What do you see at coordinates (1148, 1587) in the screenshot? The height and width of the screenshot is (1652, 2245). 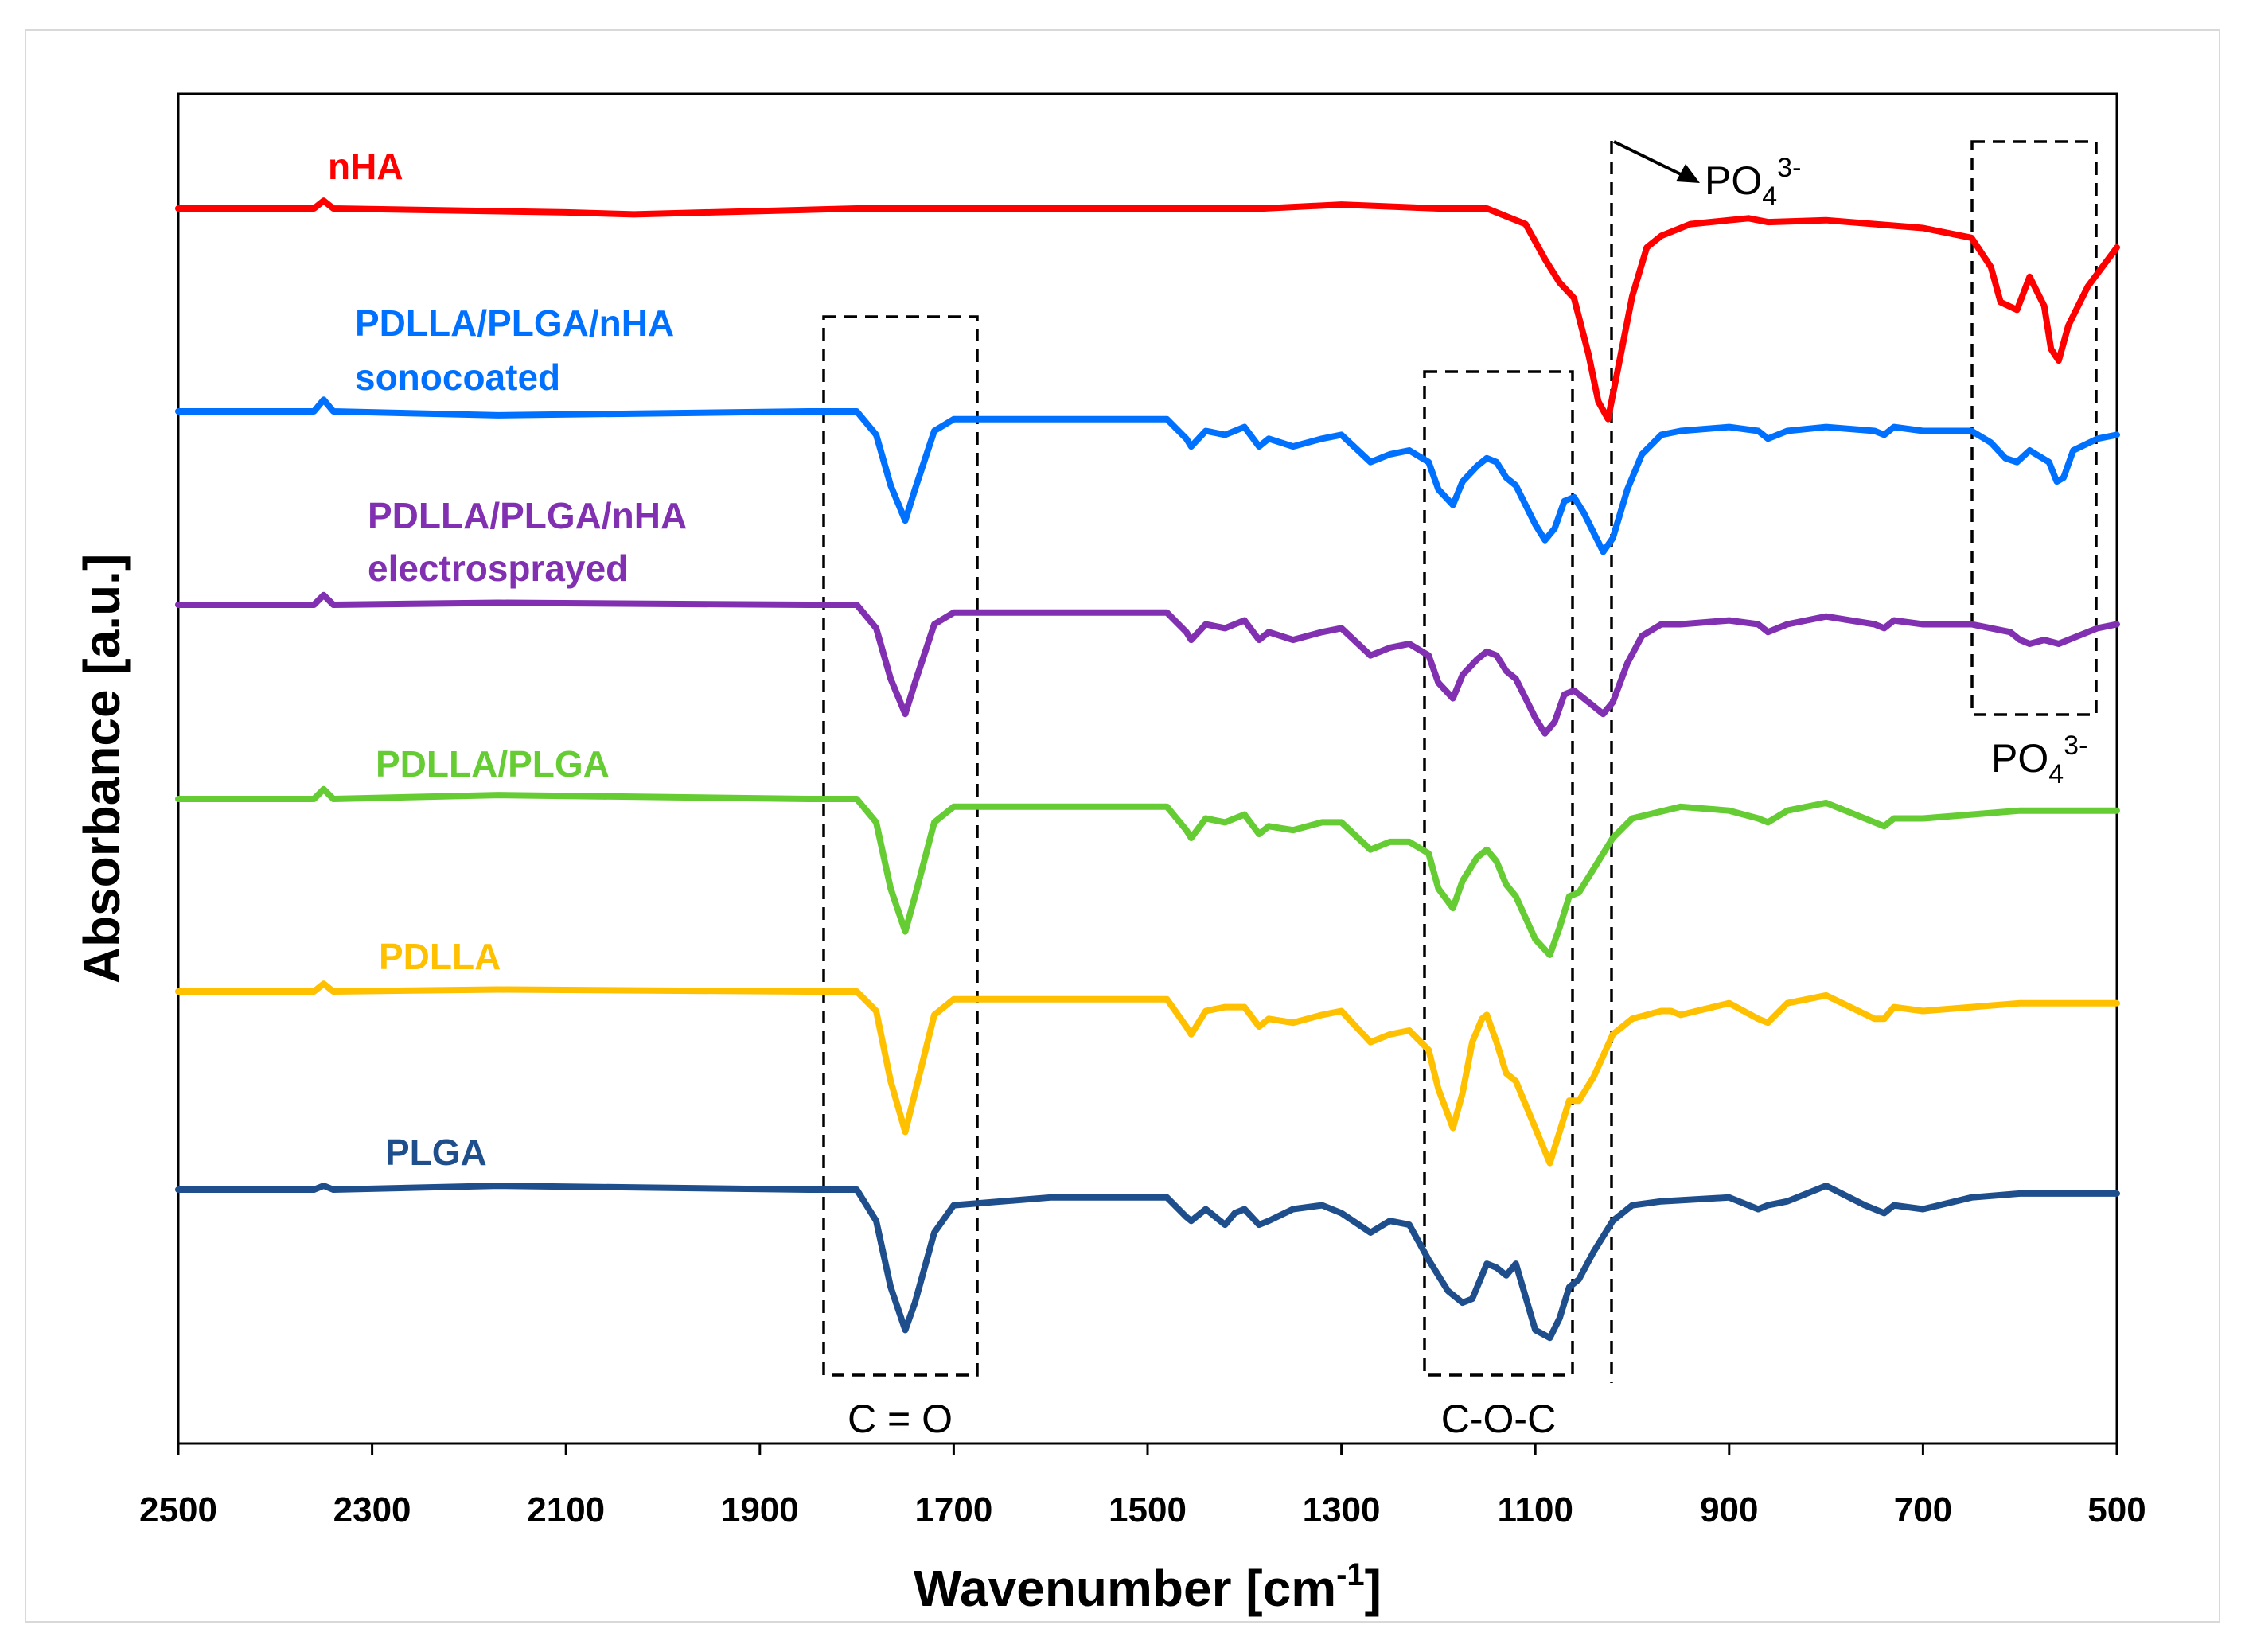 I see `x-axis-title: Wavenumber [cm-1]` at bounding box center [1148, 1587].